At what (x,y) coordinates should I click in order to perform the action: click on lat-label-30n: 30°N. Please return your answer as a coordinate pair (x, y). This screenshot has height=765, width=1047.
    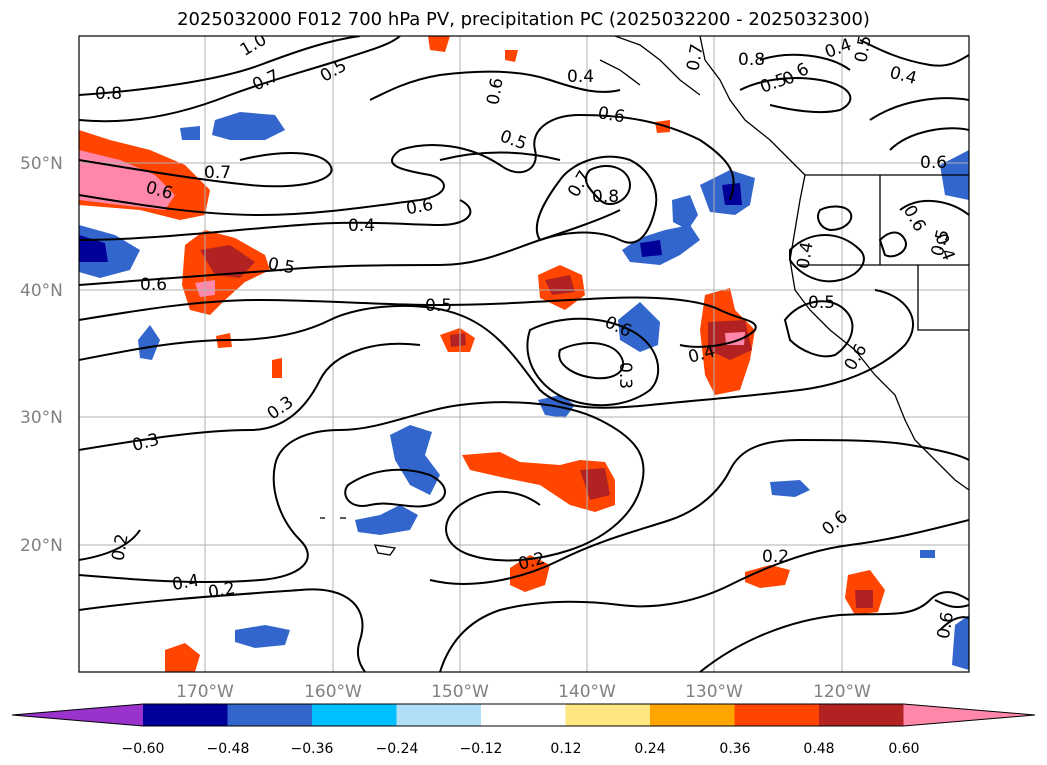
    Looking at the image, I should click on (41, 418).